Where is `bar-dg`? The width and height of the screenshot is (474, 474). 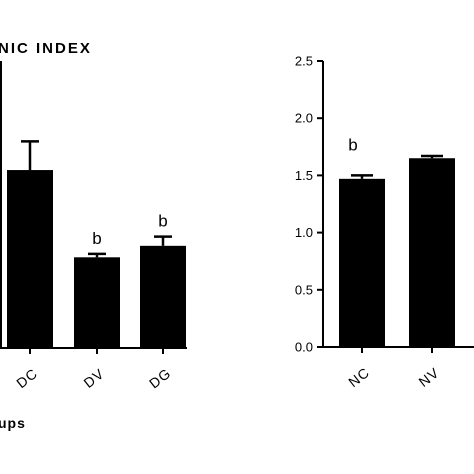
bar-dg is located at coordinates (163, 296).